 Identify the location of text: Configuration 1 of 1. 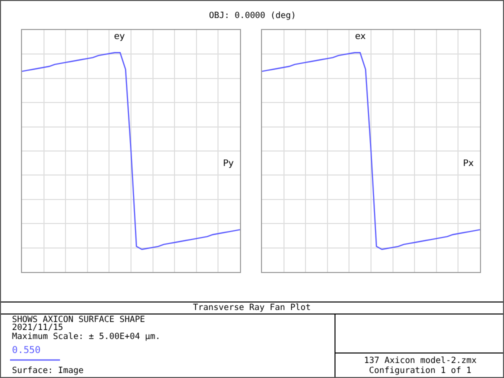
(420, 371).